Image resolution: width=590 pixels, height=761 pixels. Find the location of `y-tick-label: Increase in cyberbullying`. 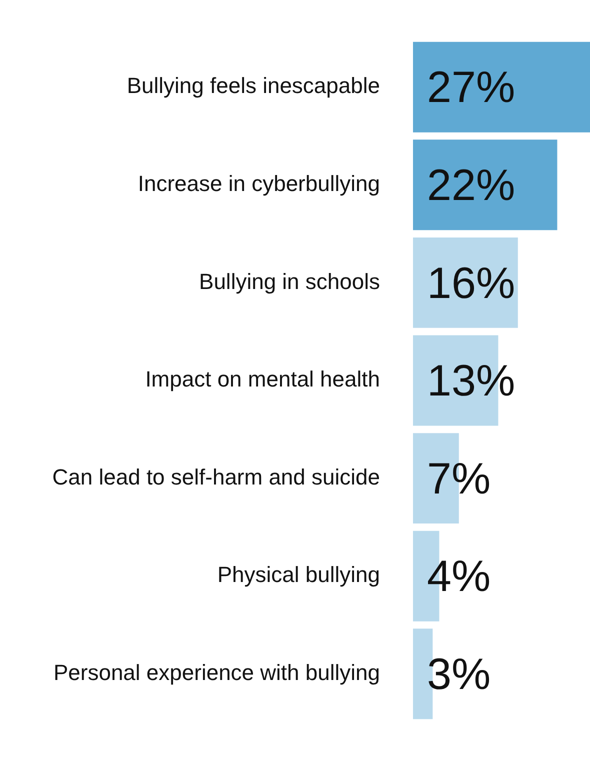

y-tick-label: Increase in cyberbullying is located at coordinates (259, 183).